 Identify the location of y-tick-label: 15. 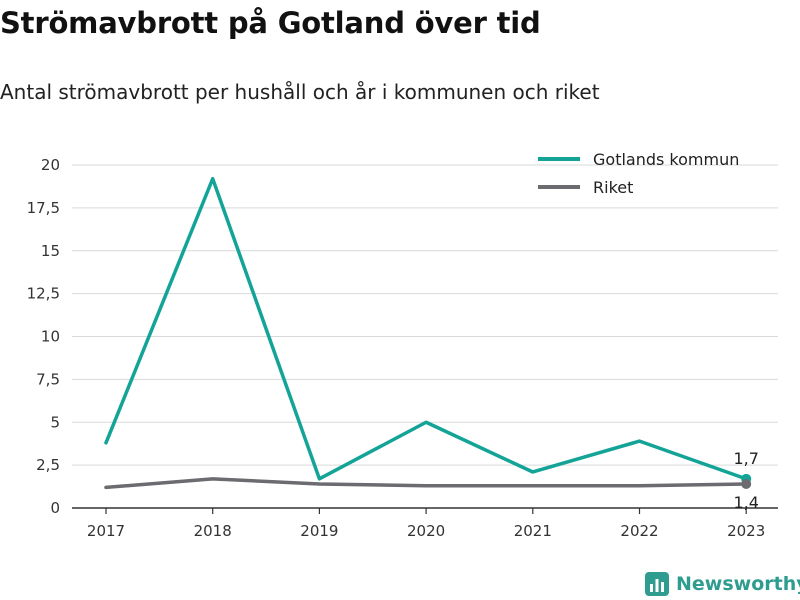
(50, 251).